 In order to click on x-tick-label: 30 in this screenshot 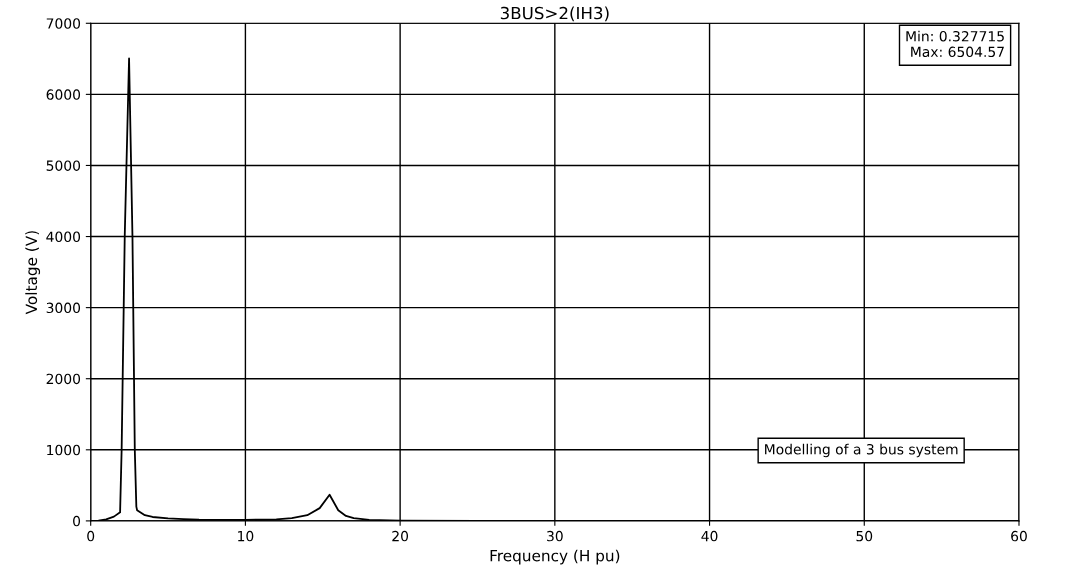, I will do `click(555, 536)`.